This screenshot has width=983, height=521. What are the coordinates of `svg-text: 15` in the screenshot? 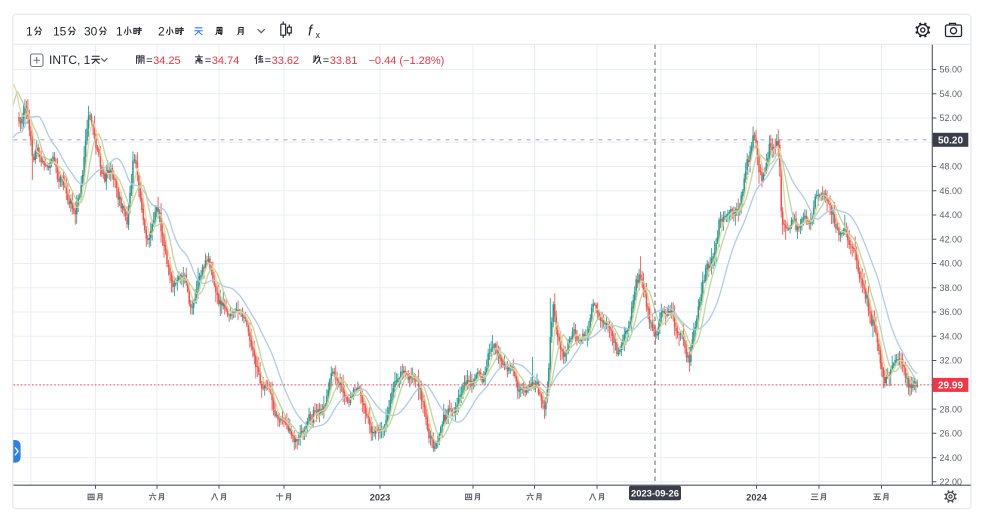 It's located at (60, 31).